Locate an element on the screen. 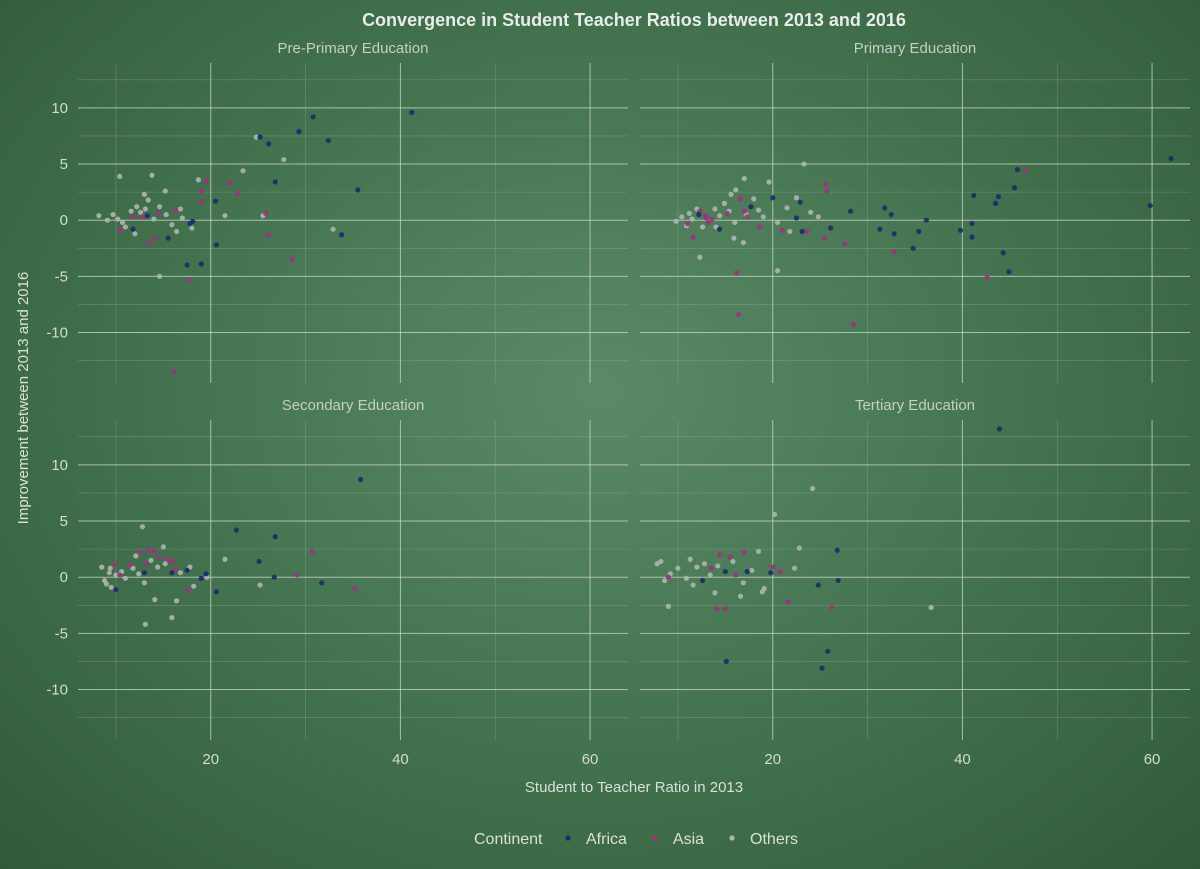 The image size is (1200, 869). legend-label-africa: Africa is located at coordinates (606, 839).